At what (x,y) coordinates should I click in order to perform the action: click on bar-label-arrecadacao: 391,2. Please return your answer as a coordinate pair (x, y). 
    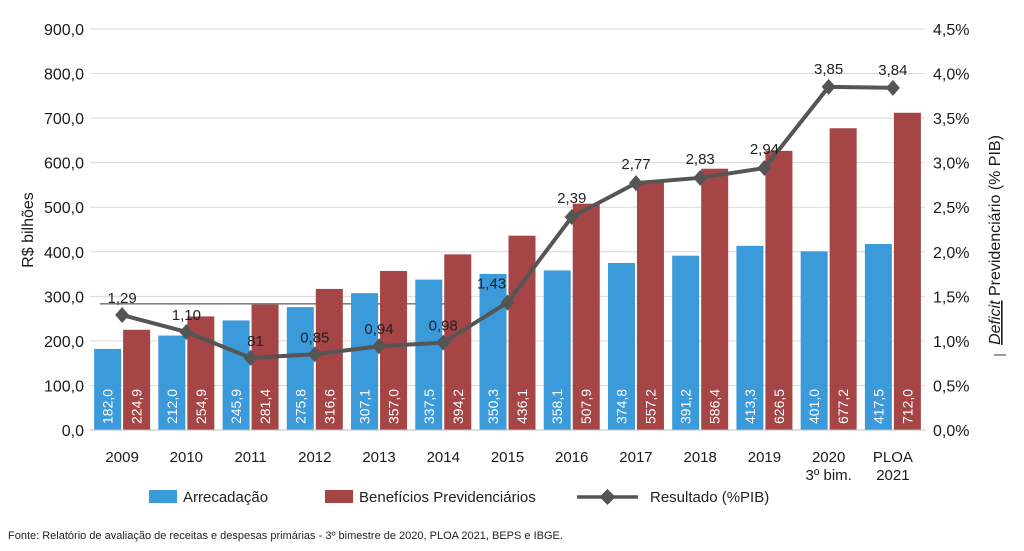
    Looking at the image, I should click on (686, 406).